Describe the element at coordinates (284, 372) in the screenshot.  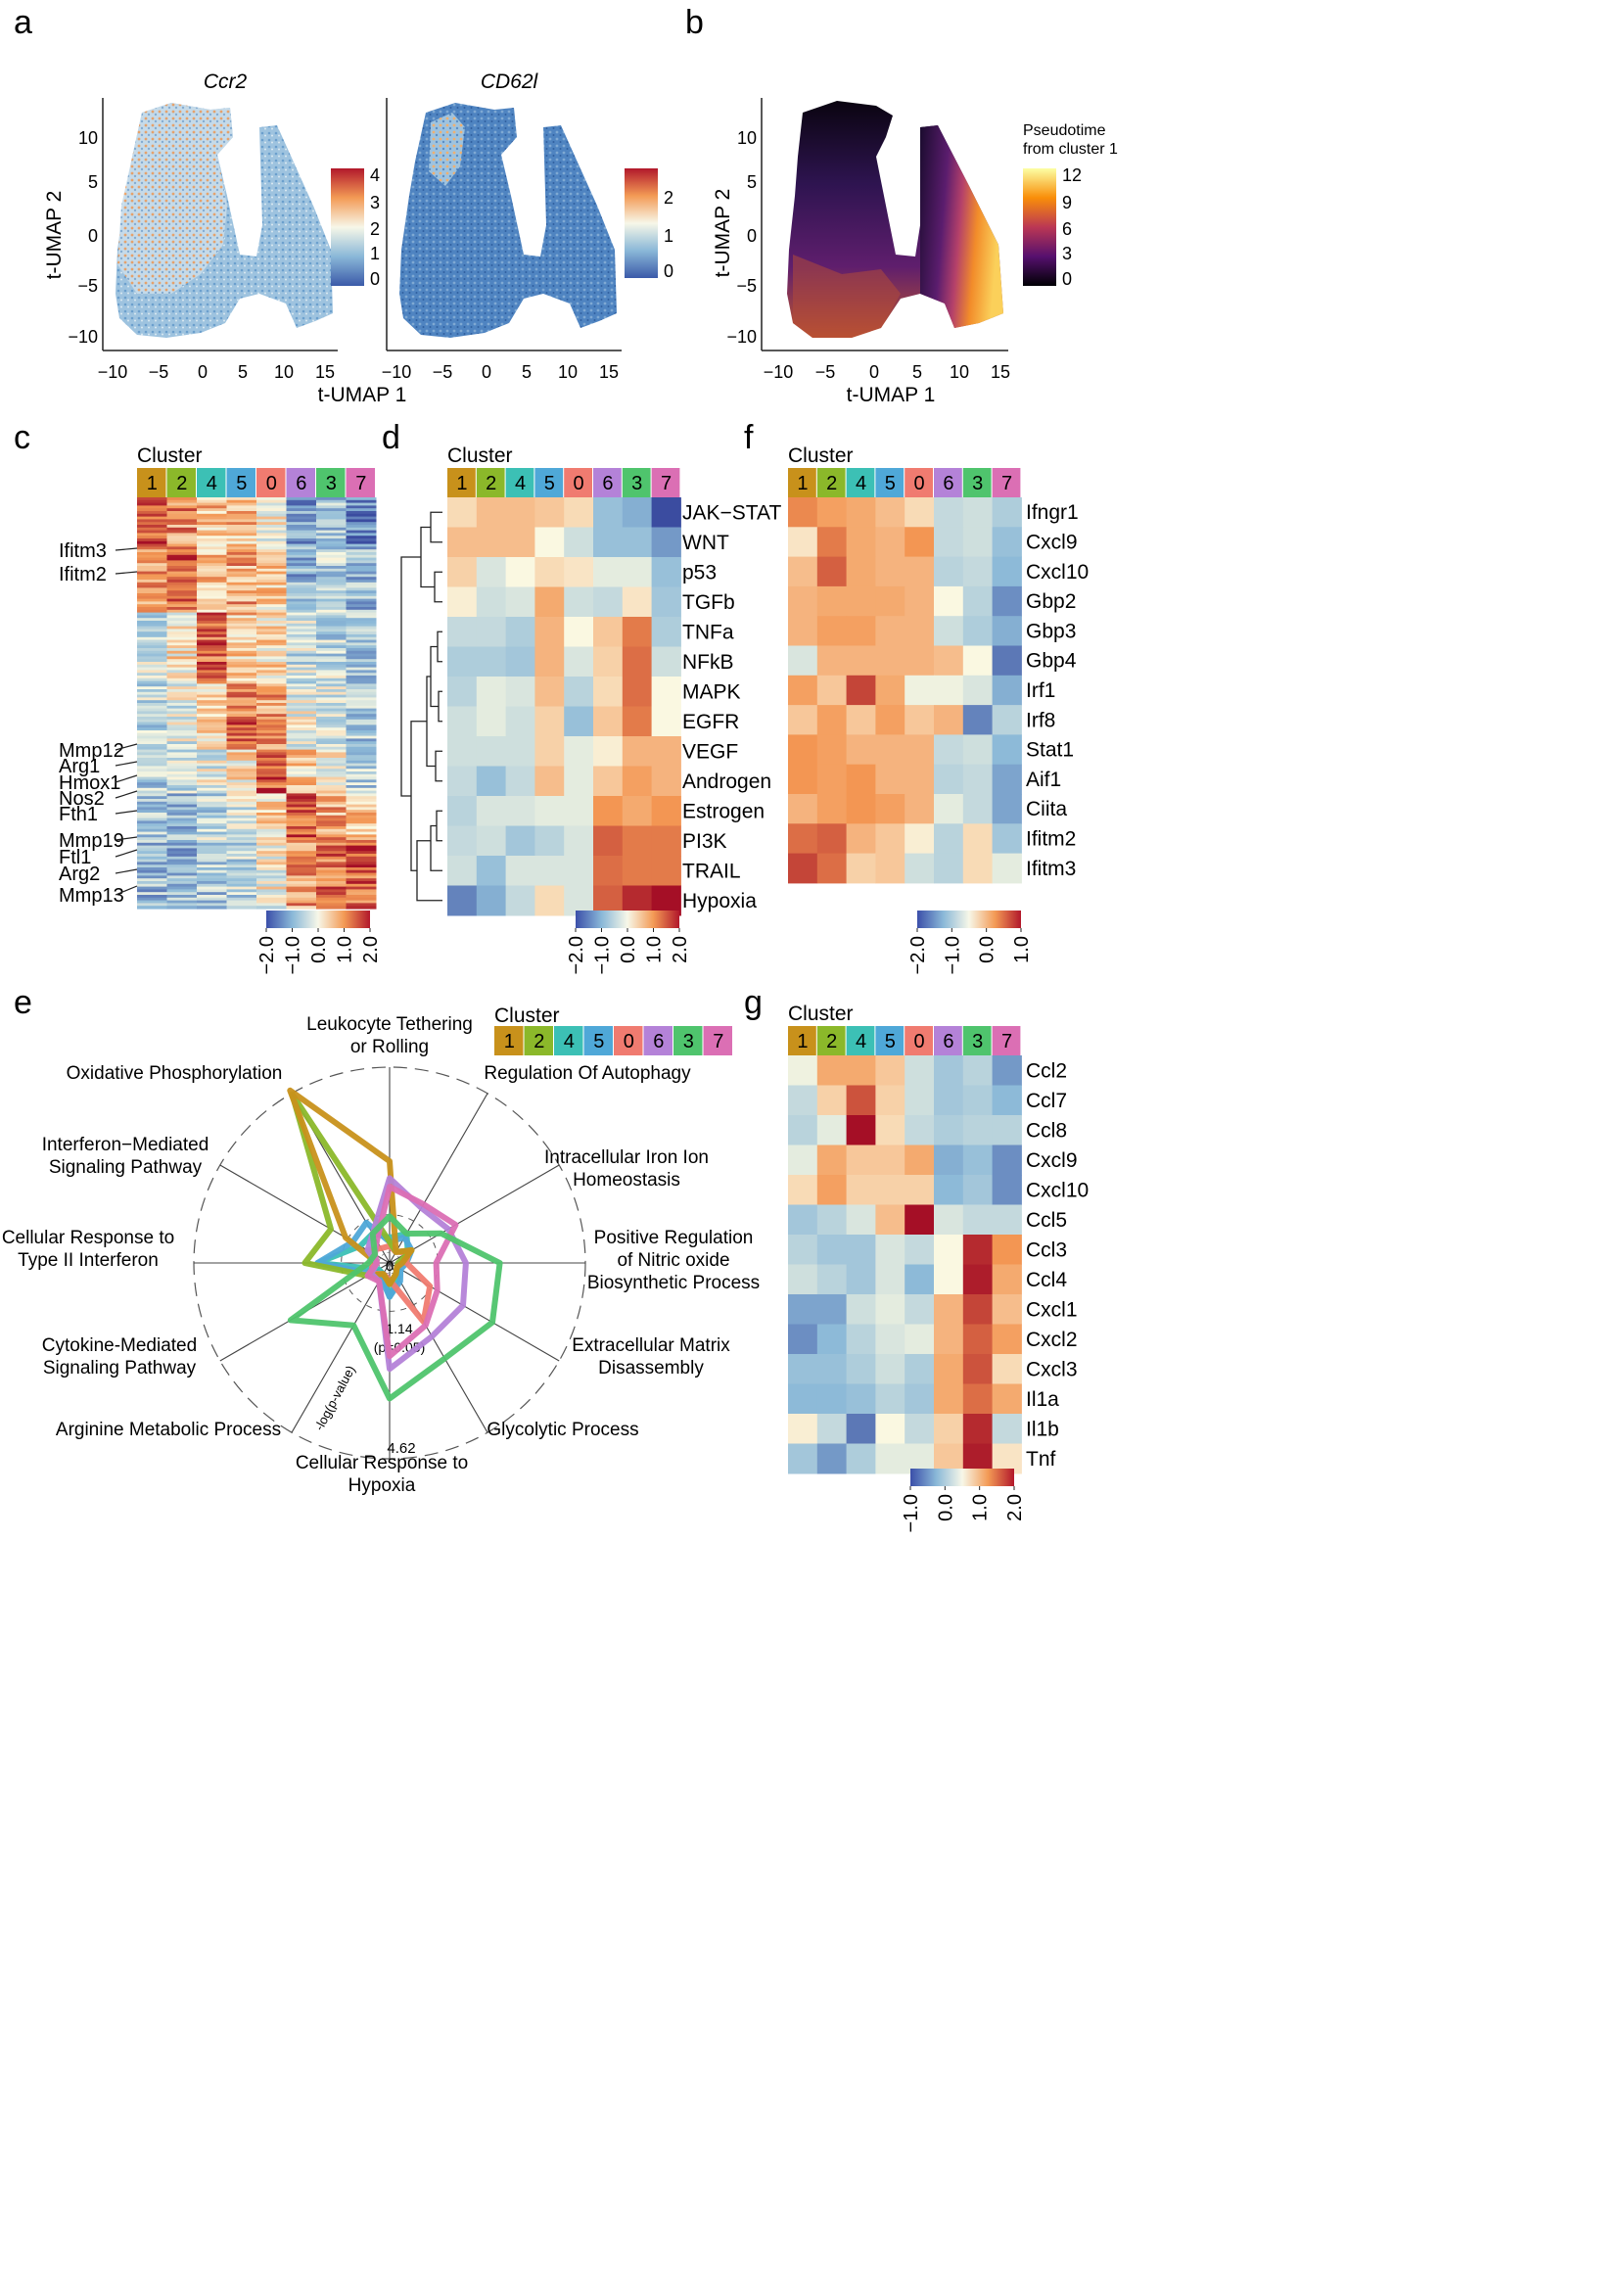
I see `xtick: 10` at that location.